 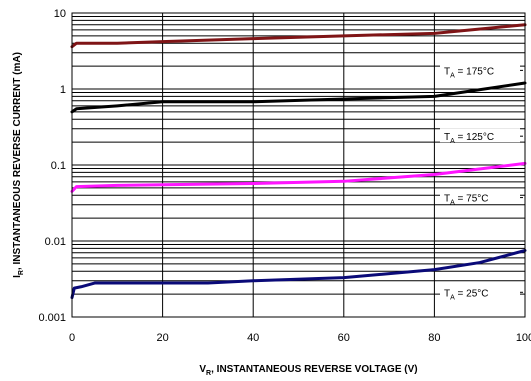 What do you see at coordinates (17, 161) in the screenshot?
I see `y-axis-title-rest: , INSTANTANEOUS REVERSE CURRENT (mA)` at bounding box center [17, 161].